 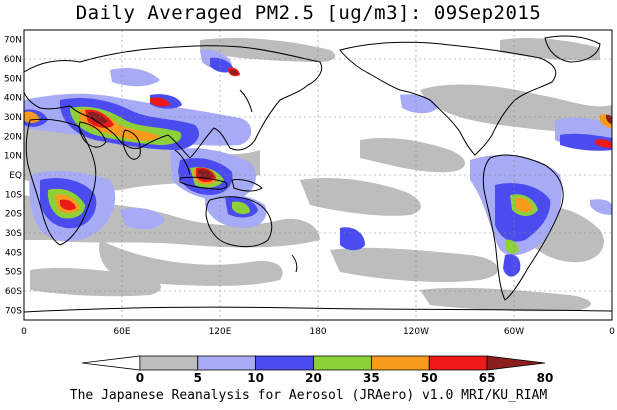 What do you see at coordinates (313, 376) in the screenshot?
I see `colorbar-label: 20` at bounding box center [313, 376].